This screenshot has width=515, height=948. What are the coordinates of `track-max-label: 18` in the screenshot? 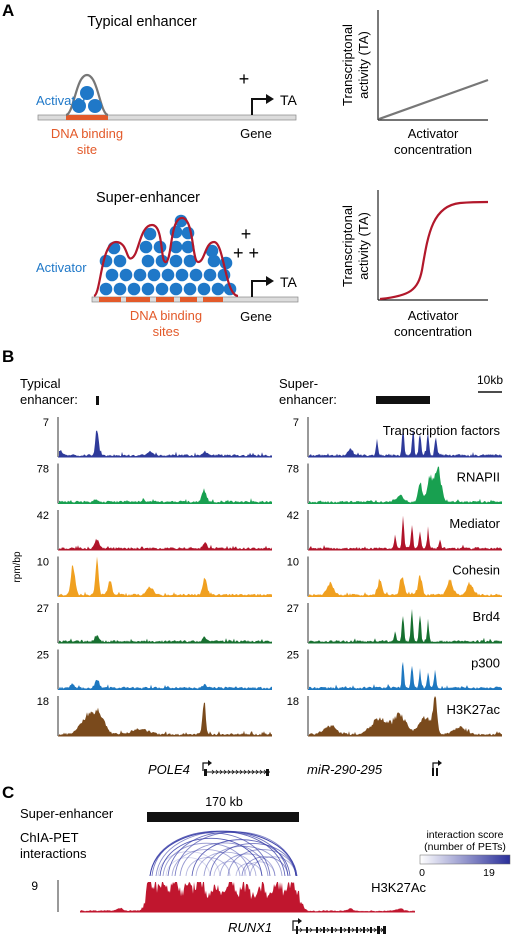 It's located at (293, 702).